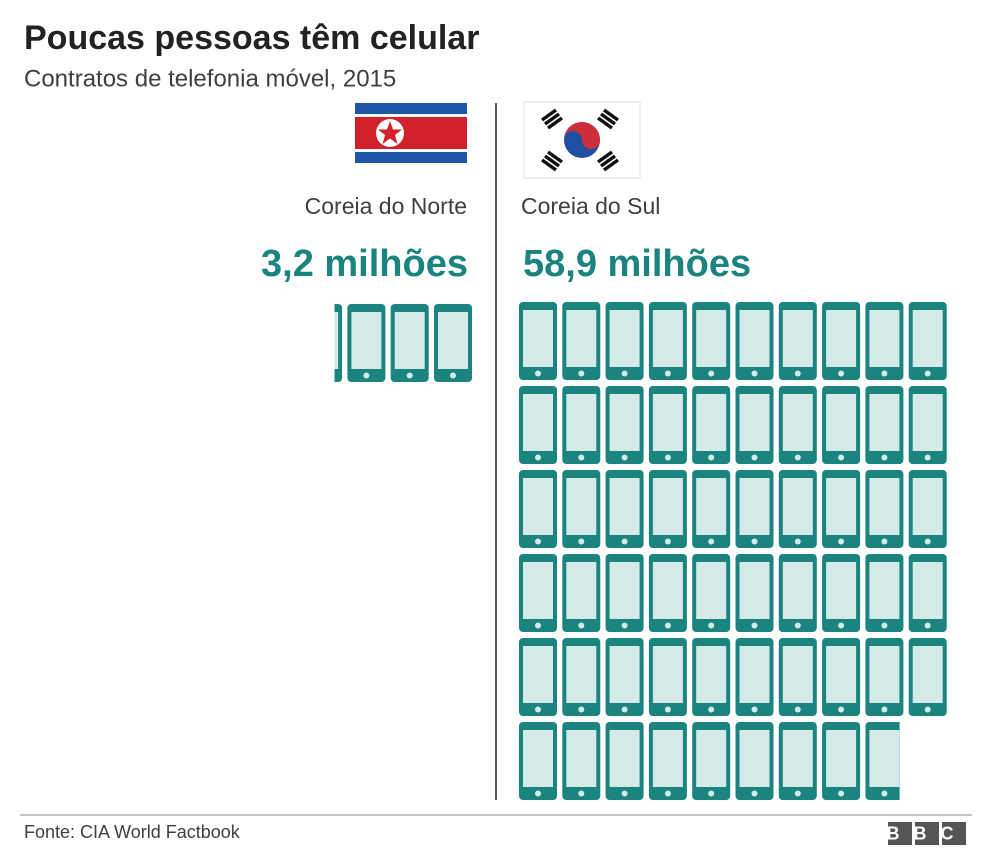  What do you see at coordinates (210, 78) in the screenshot?
I see `chart-subtitle: Contratos de telefonia móvel, 2015` at bounding box center [210, 78].